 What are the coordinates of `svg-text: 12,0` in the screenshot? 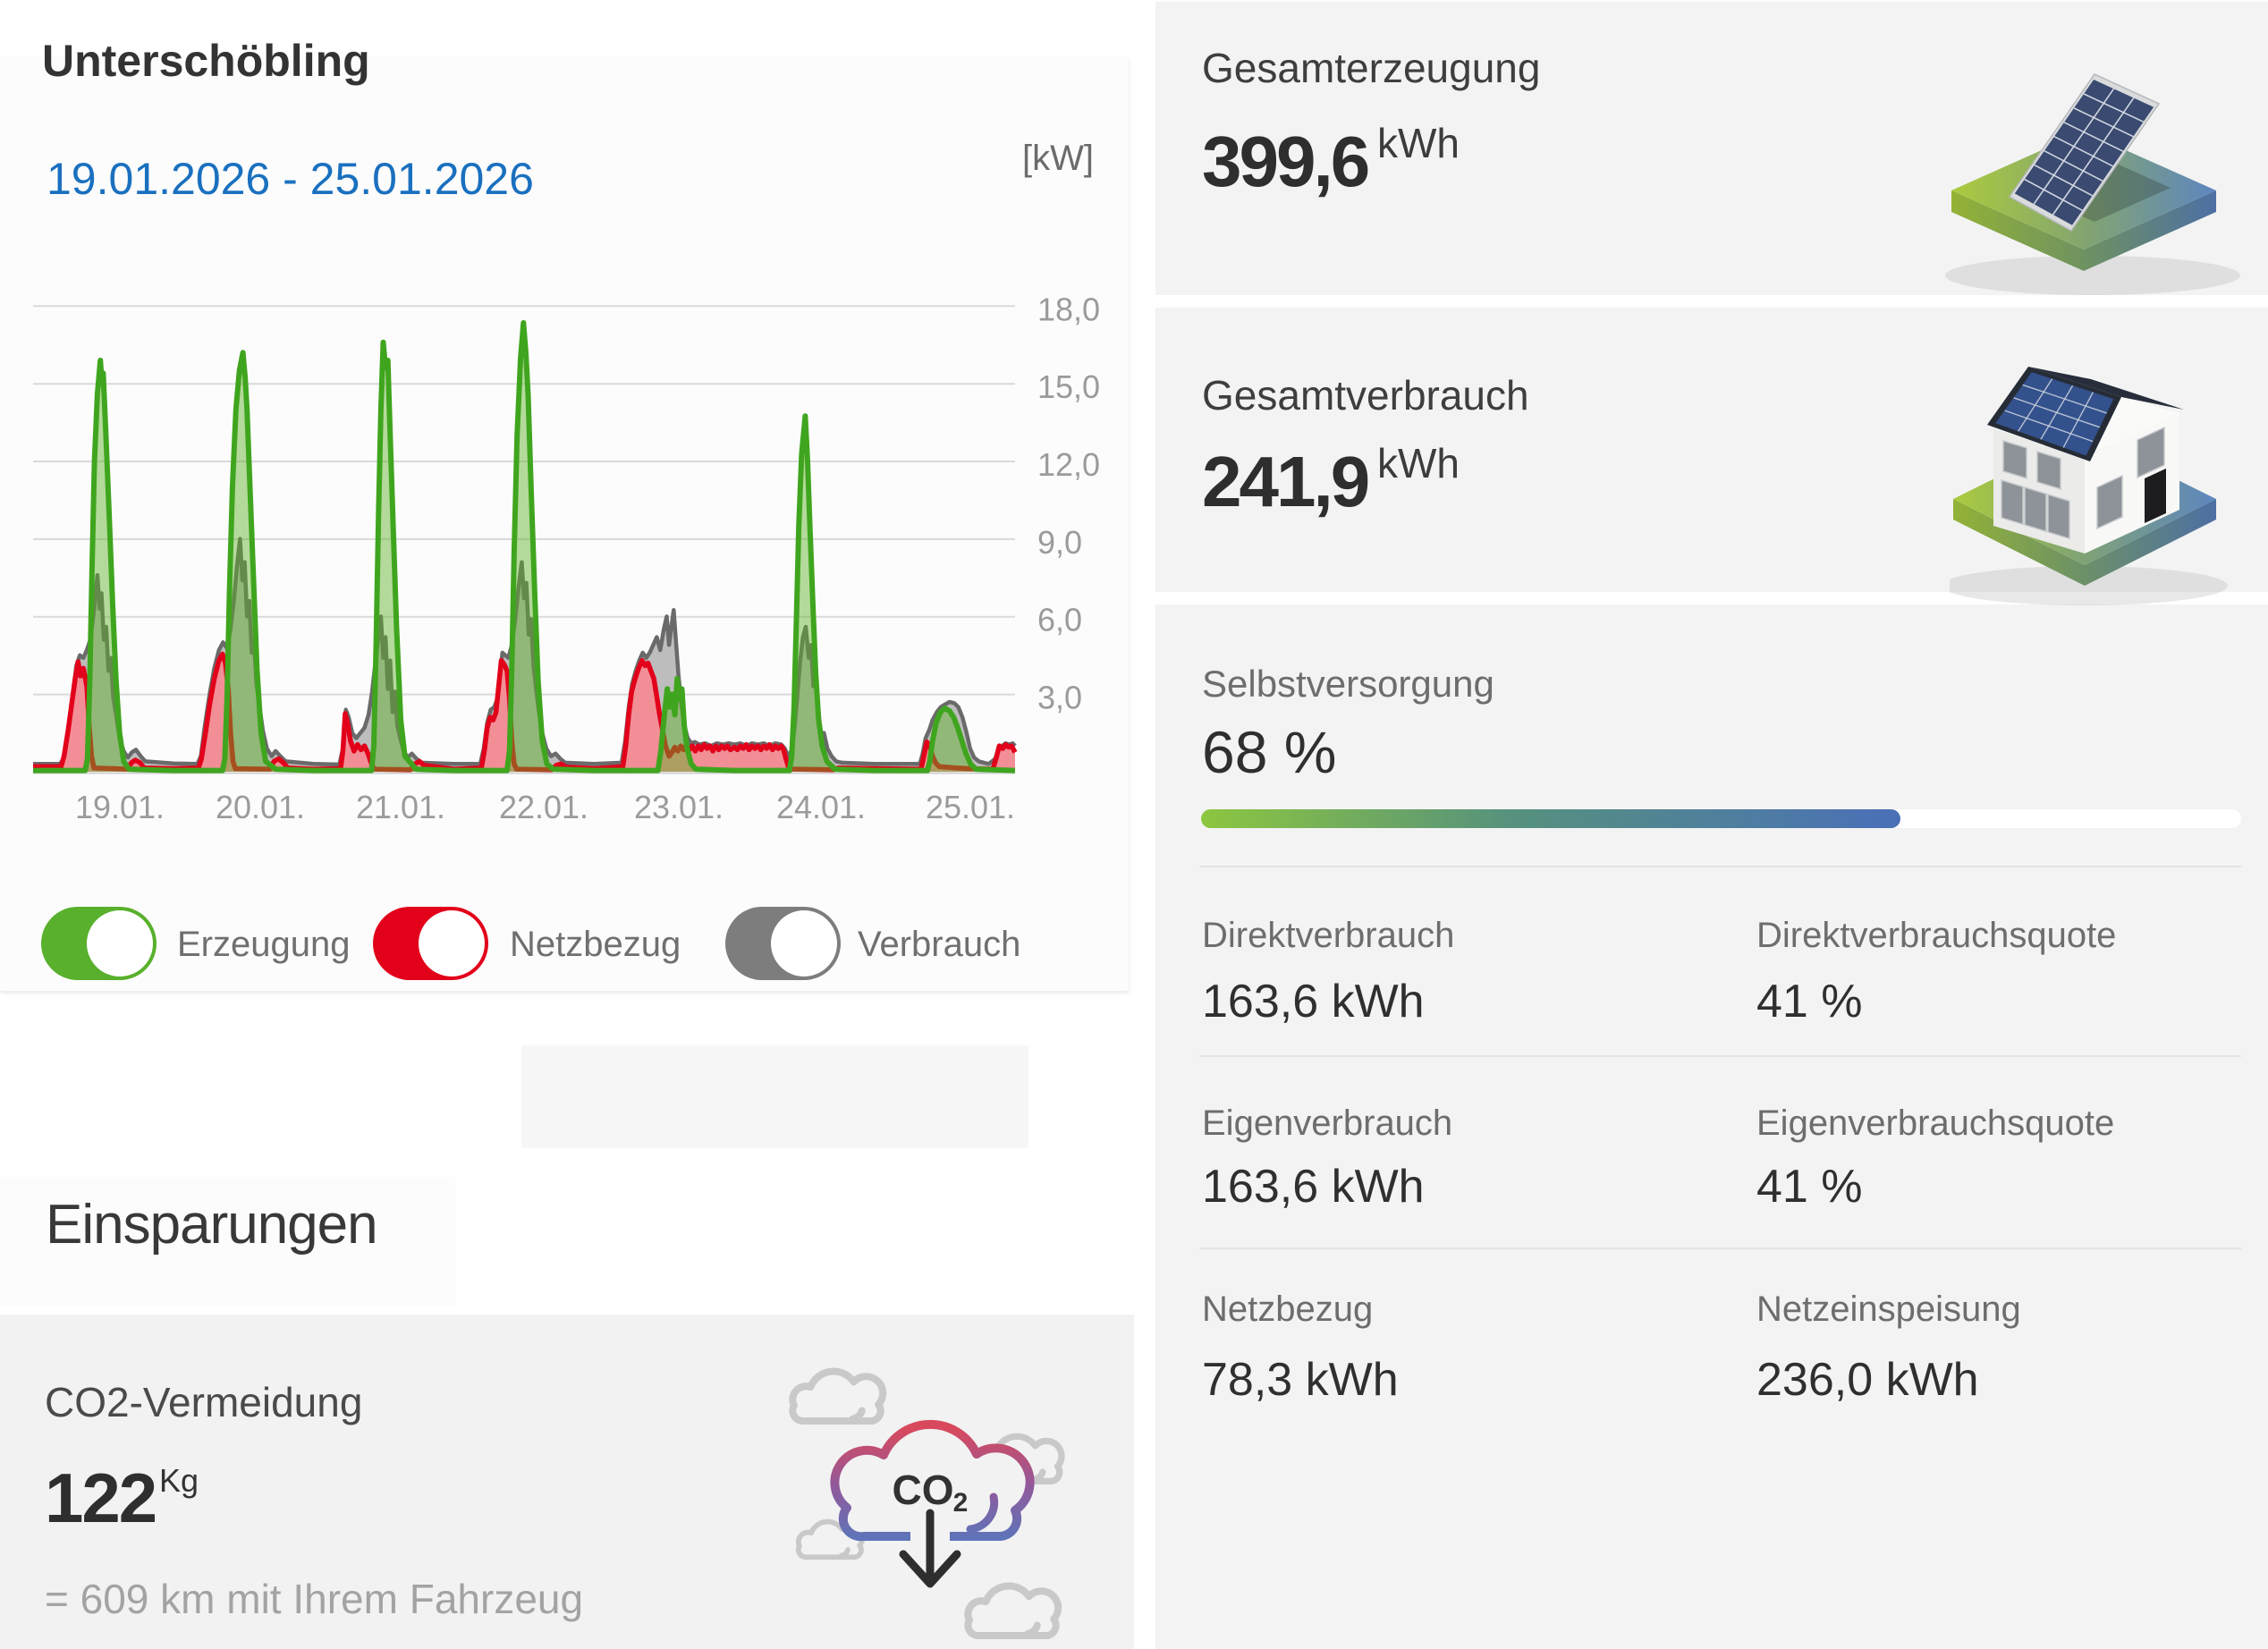 It's located at (1068, 465).